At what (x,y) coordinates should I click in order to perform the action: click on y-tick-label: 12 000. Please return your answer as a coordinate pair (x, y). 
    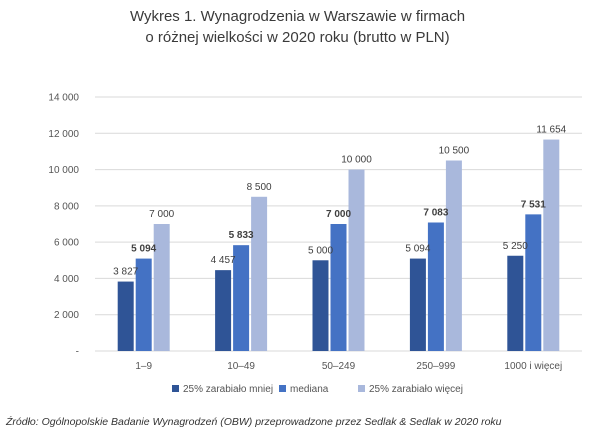
    Looking at the image, I should click on (63, 134).